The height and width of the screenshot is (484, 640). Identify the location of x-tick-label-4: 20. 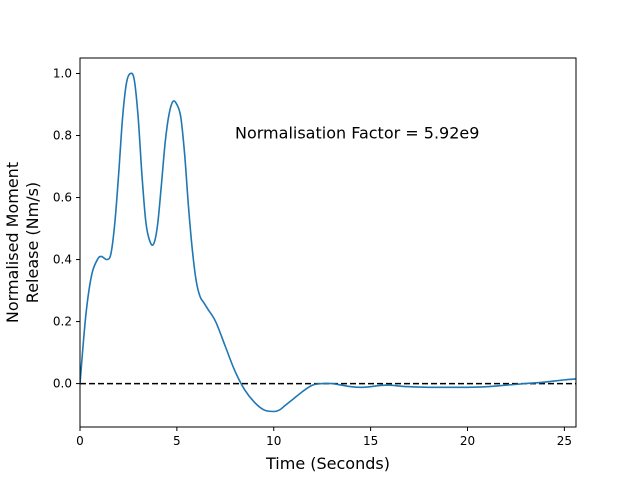
(467, 441).